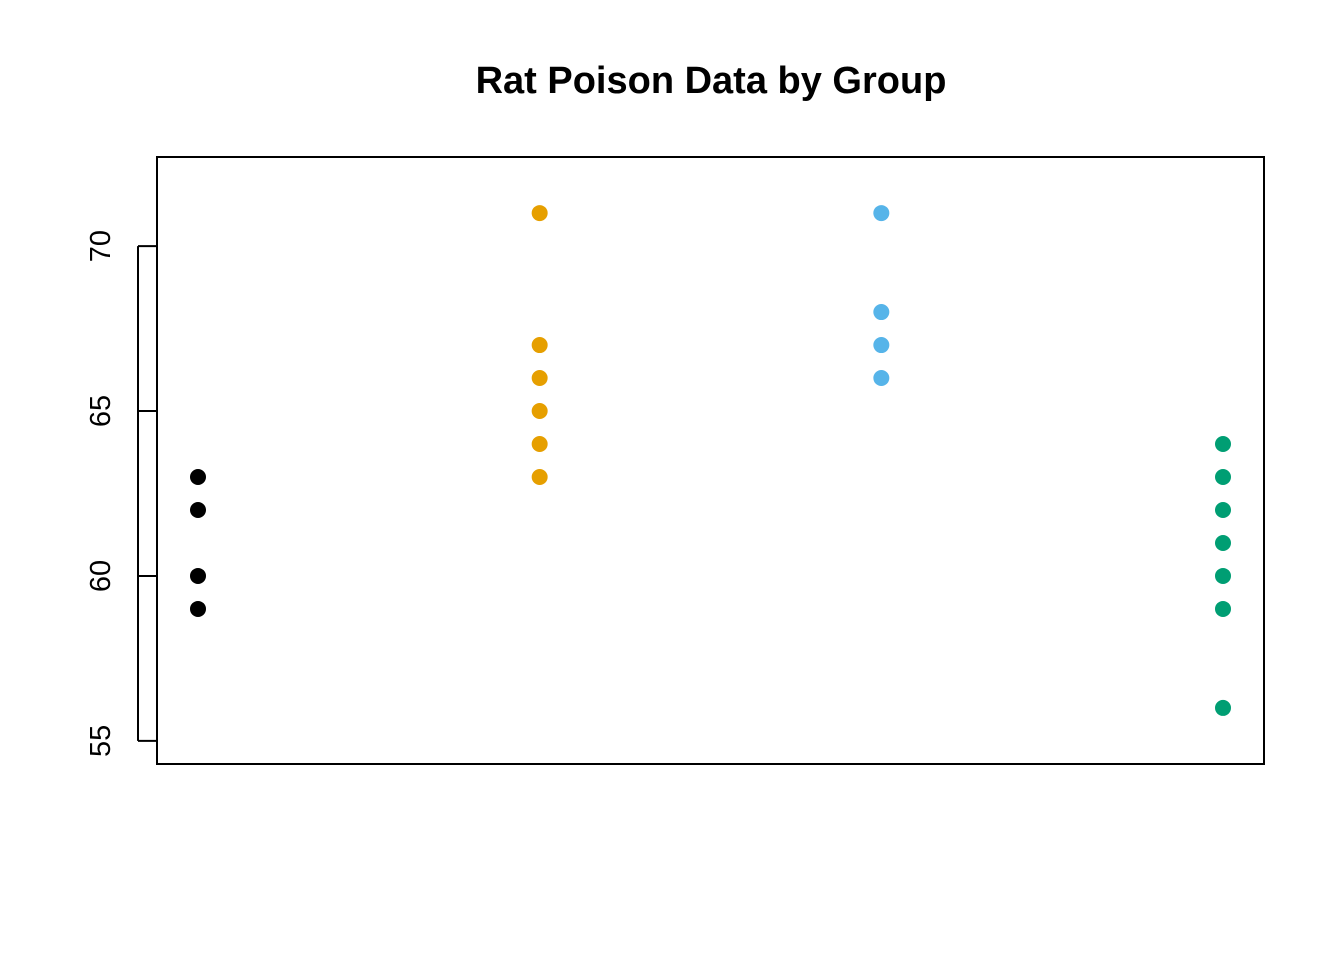 This screenshot has width=1344, height=960. I want to click on y-tick-label-70: 70, so click(101, 246).